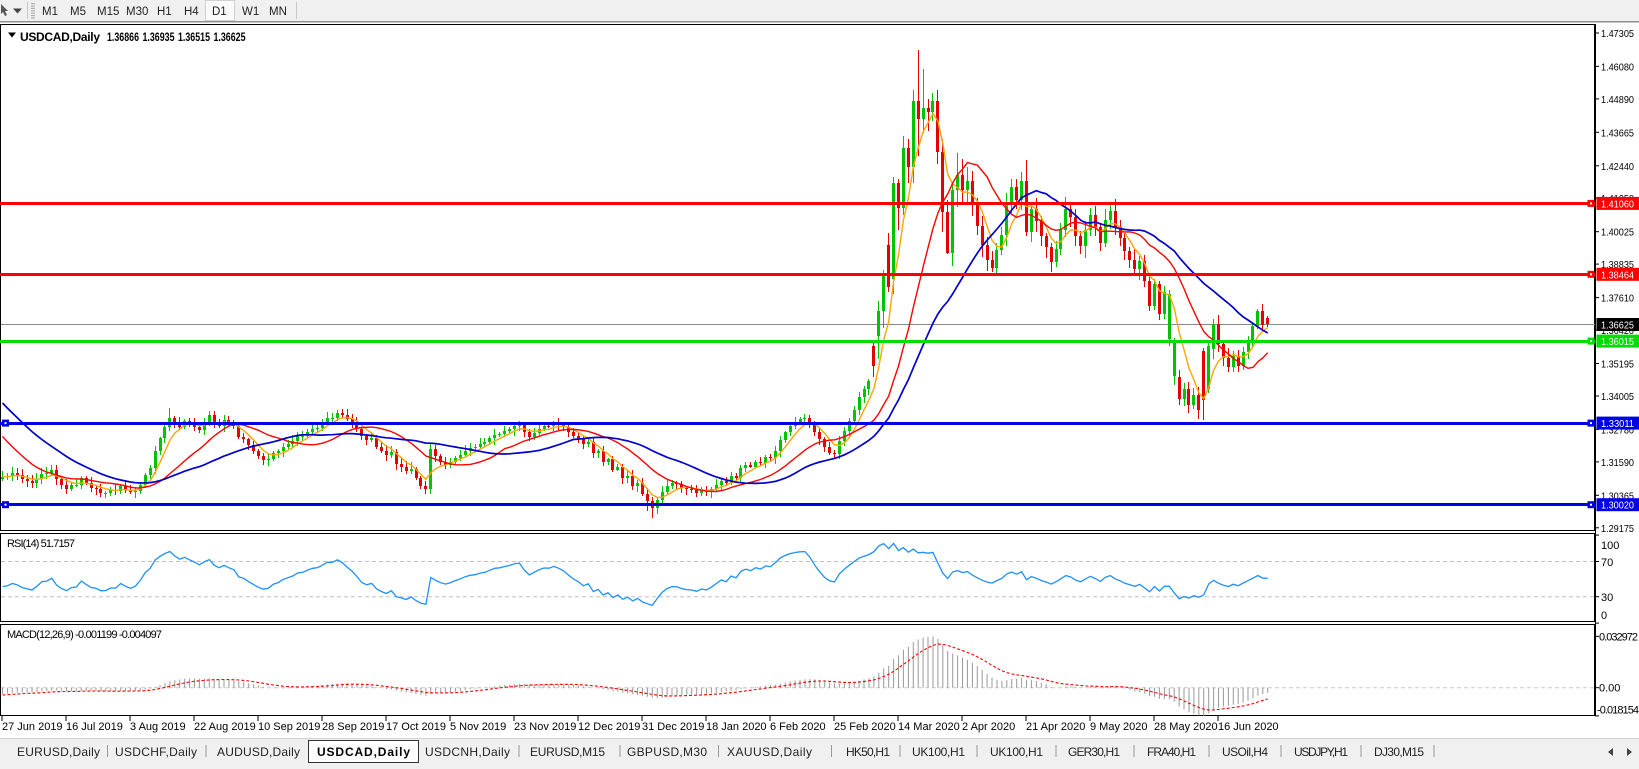 The height and width of the screenshot is (769, 1639). I want to click on svg-text: 1.37610, so click(1617, 299).